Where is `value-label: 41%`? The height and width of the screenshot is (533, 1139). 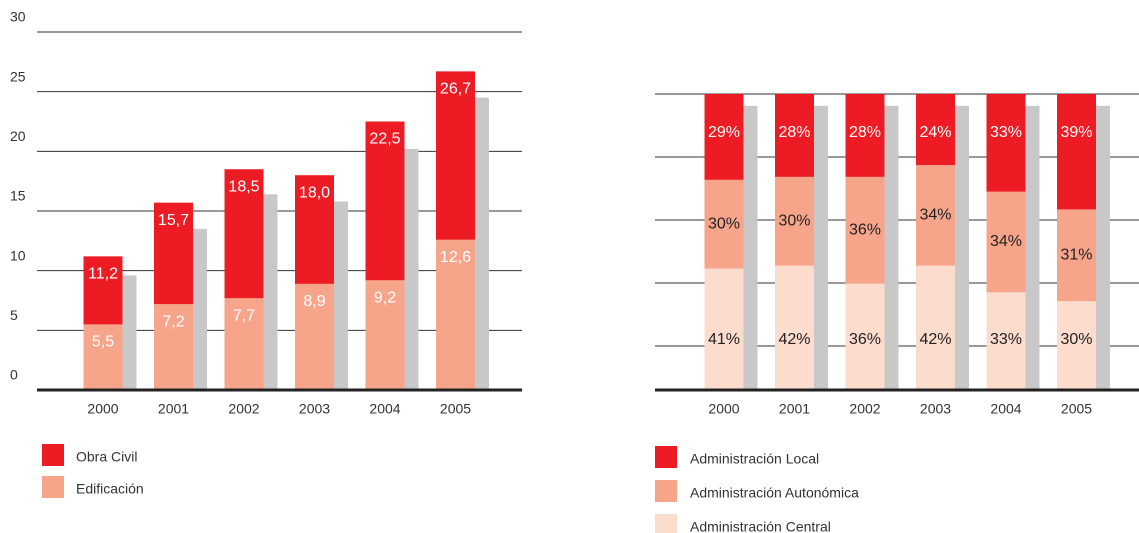 value-label: 41% is located at coordinates (724, 339).